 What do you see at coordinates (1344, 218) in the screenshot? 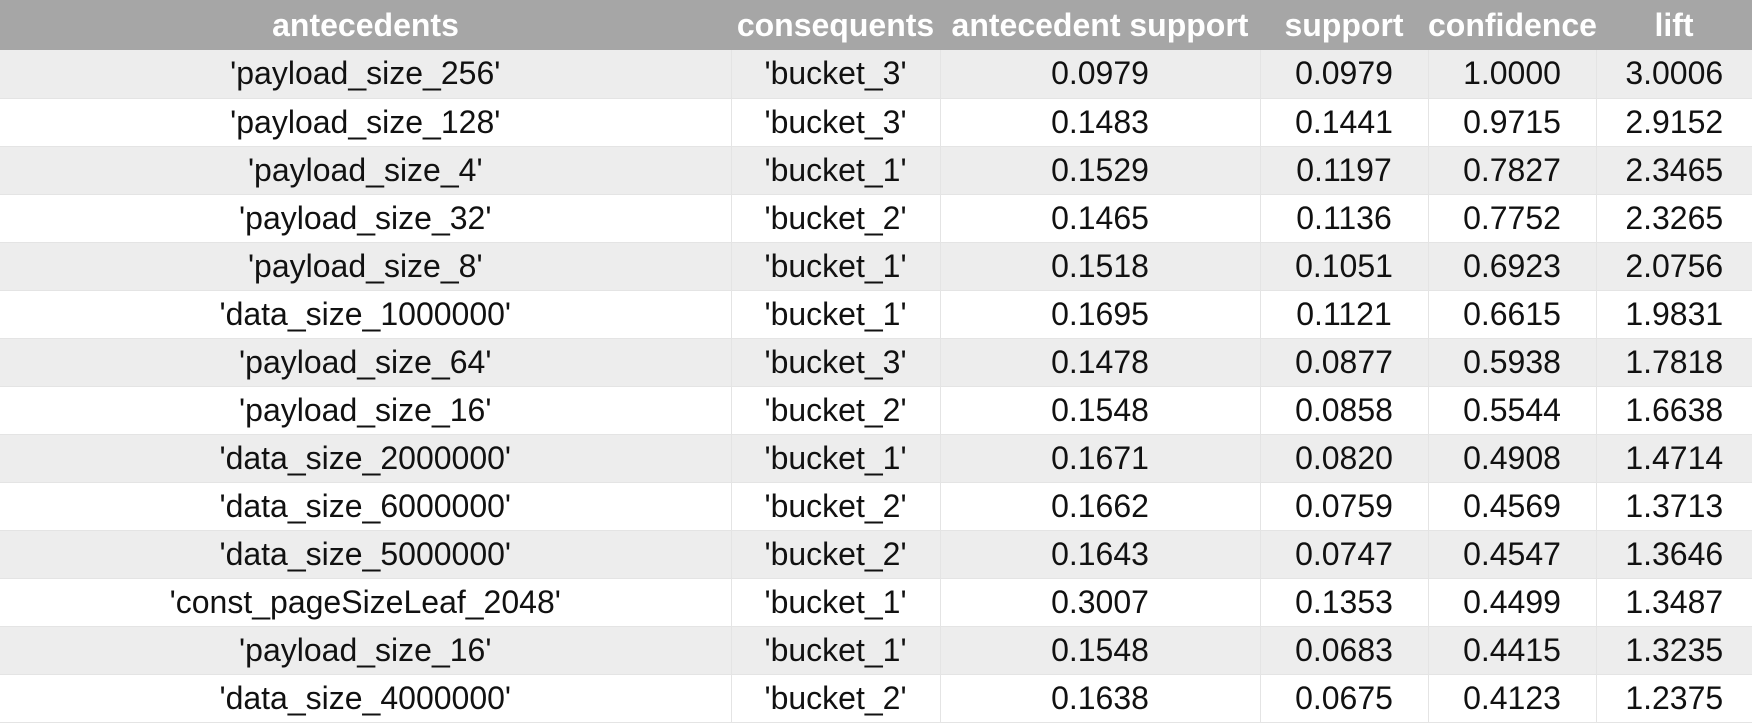
I see `cell-support: 0.1136` at bounding box center [1344, 218].